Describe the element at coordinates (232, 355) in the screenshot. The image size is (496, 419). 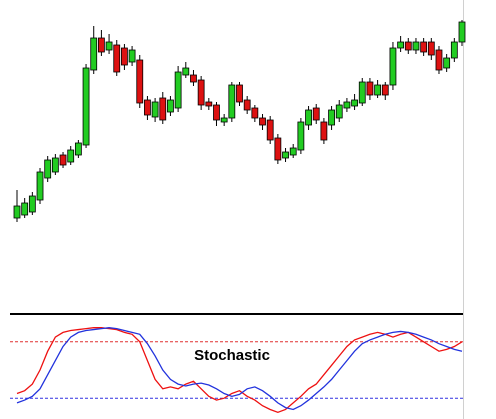
I see `indicator-title: Stochastic` at that location.